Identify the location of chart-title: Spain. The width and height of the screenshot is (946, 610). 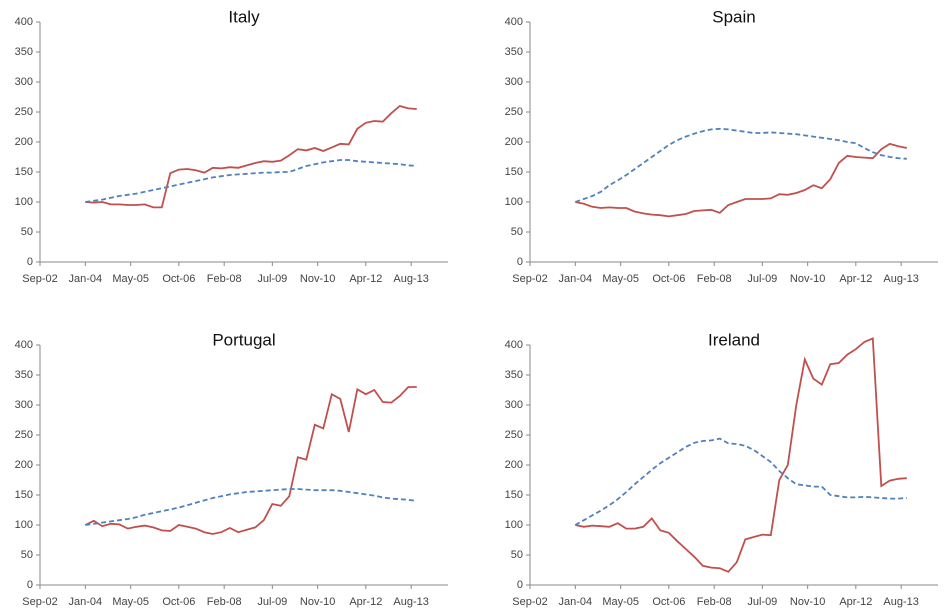
(733, 16).